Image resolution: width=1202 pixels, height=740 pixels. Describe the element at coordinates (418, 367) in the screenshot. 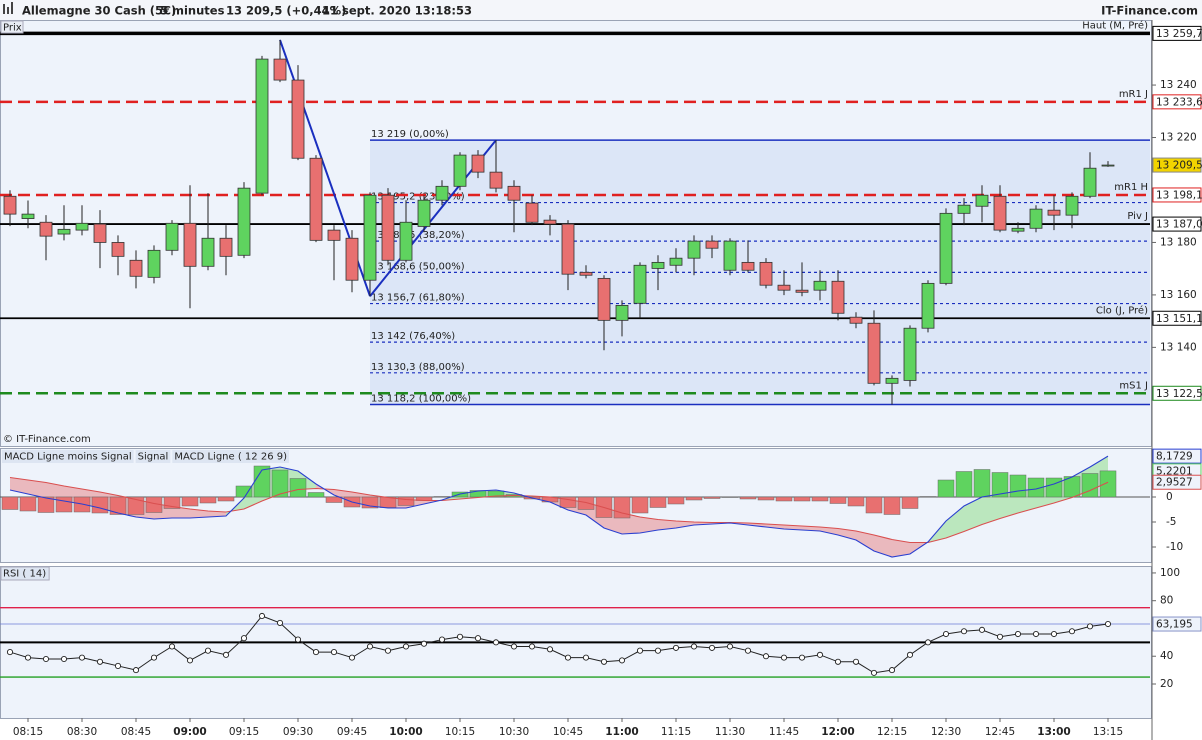

I see `fib-label: 13 130,3 (88,00%)` at that location.